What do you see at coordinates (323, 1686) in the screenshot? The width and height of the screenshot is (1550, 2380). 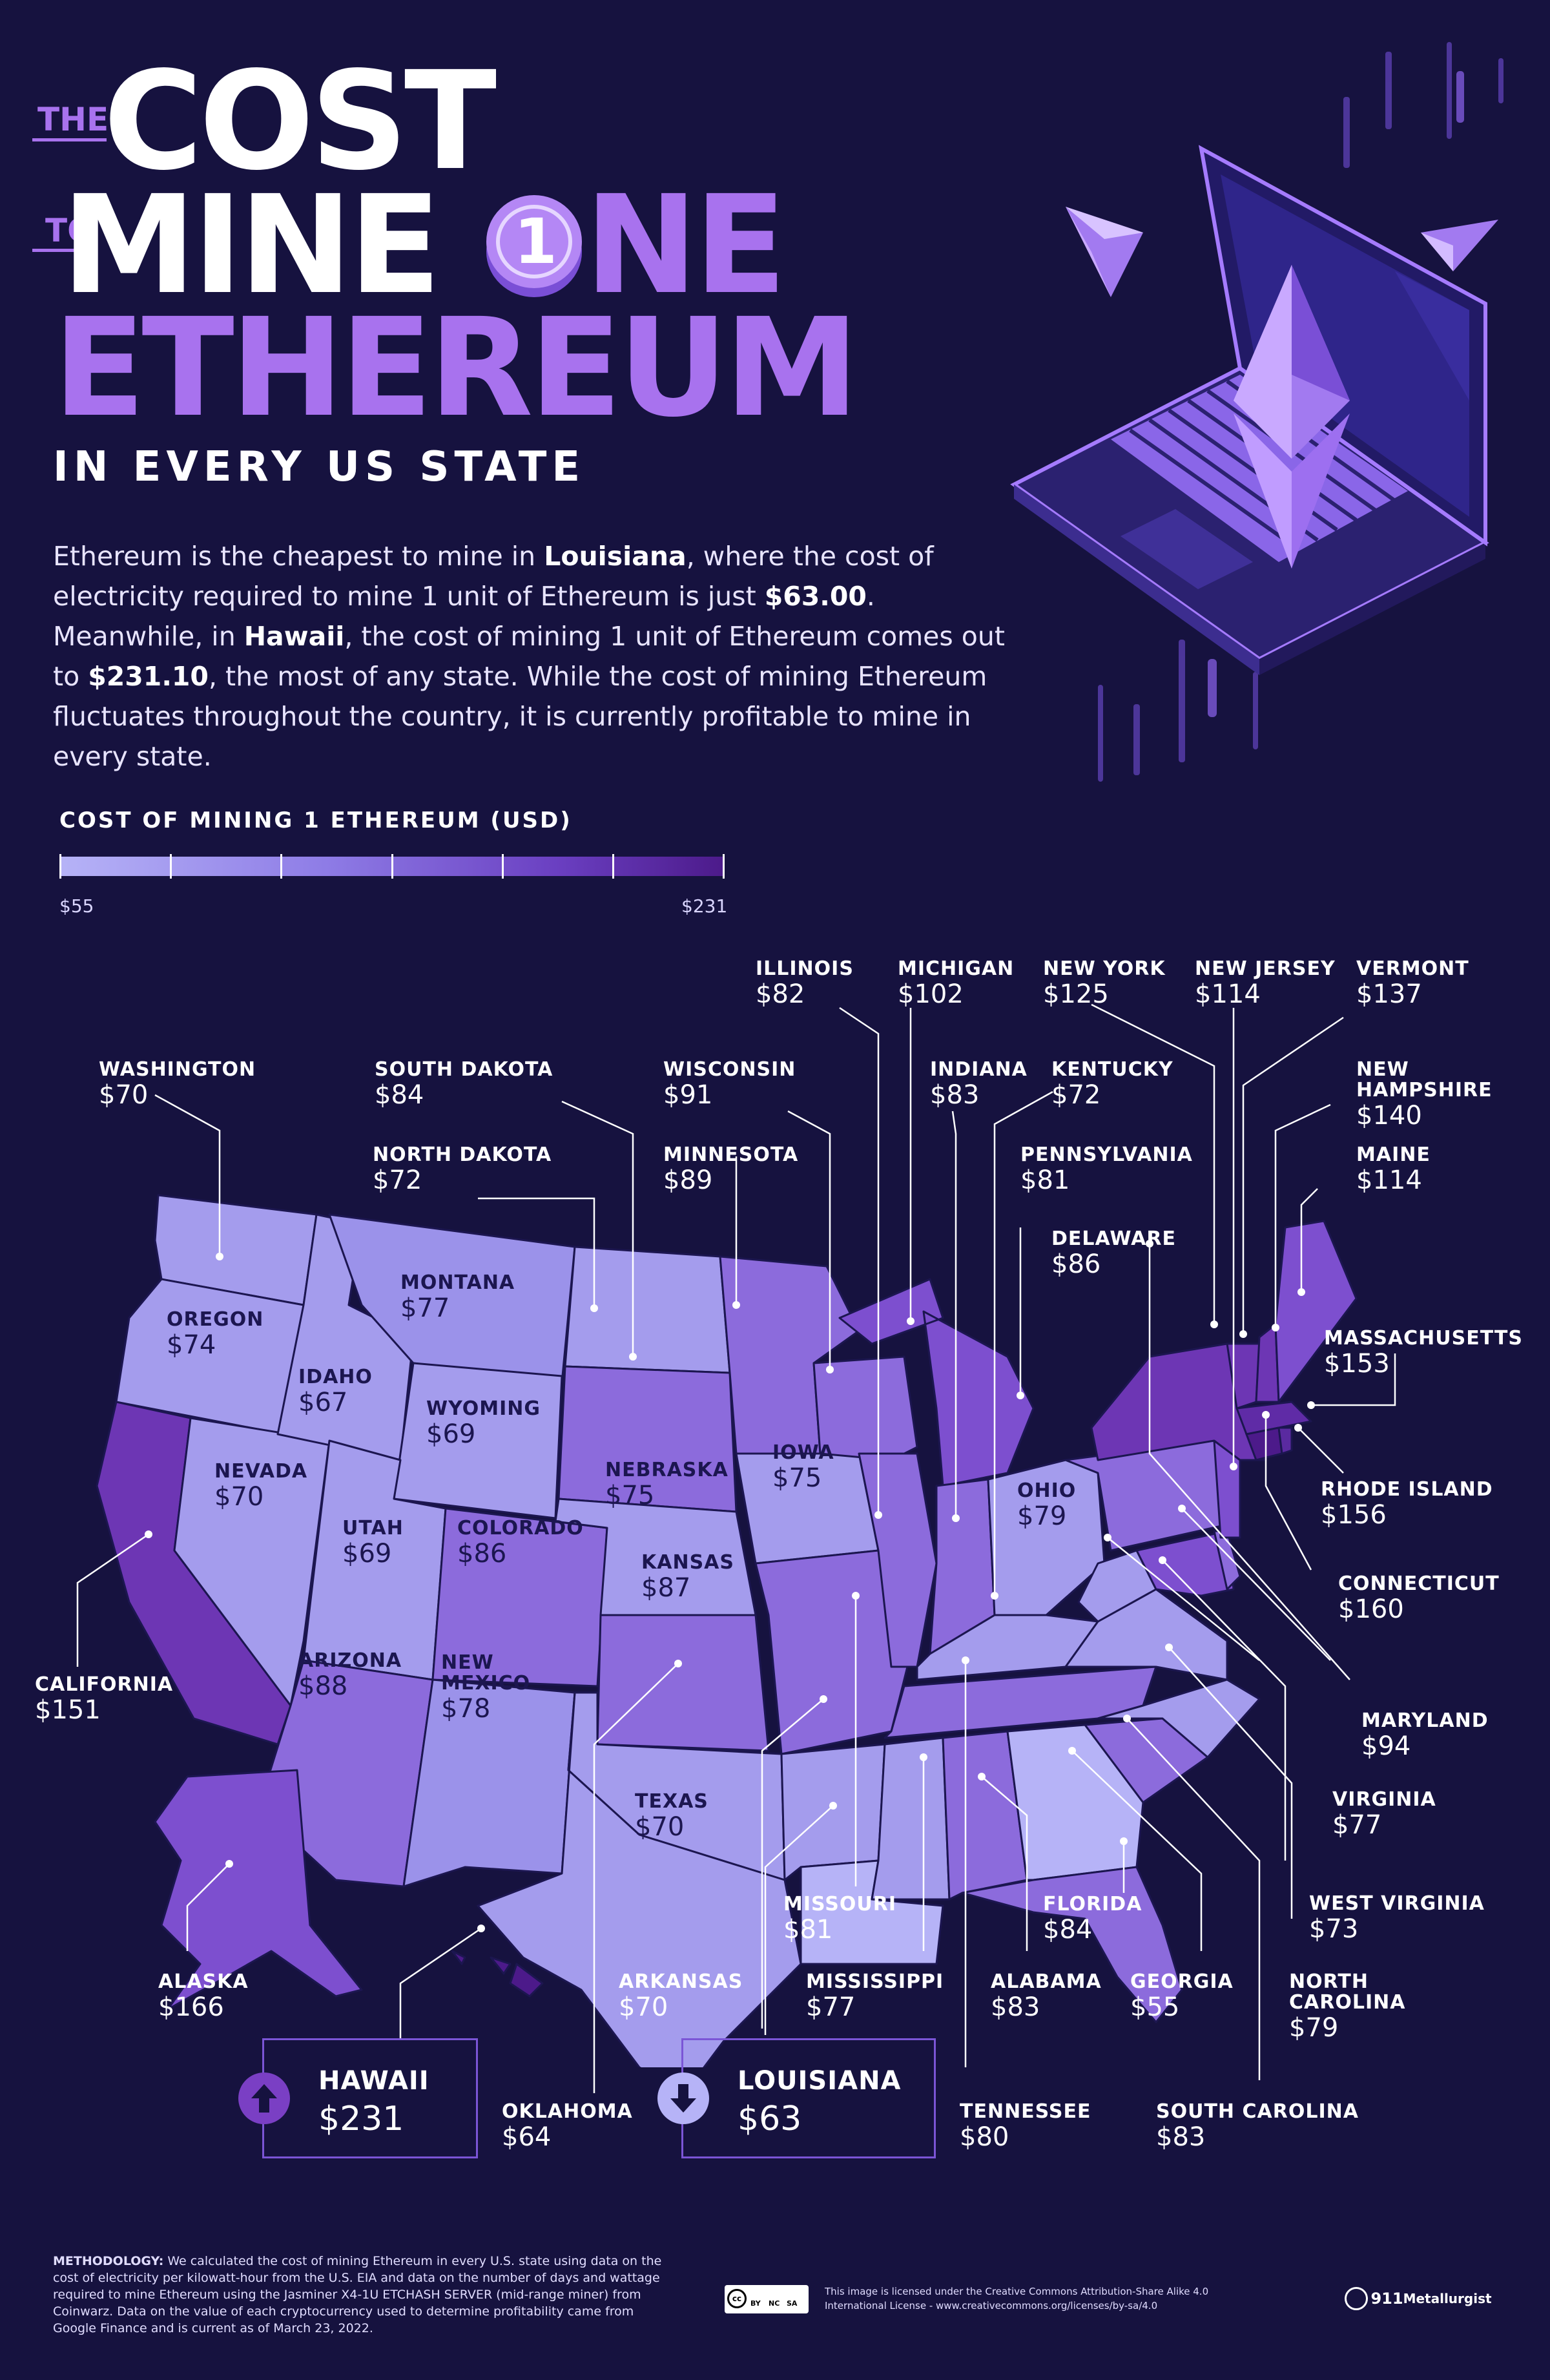 I see `state-value: $88` at bounding box center [323, 1686].